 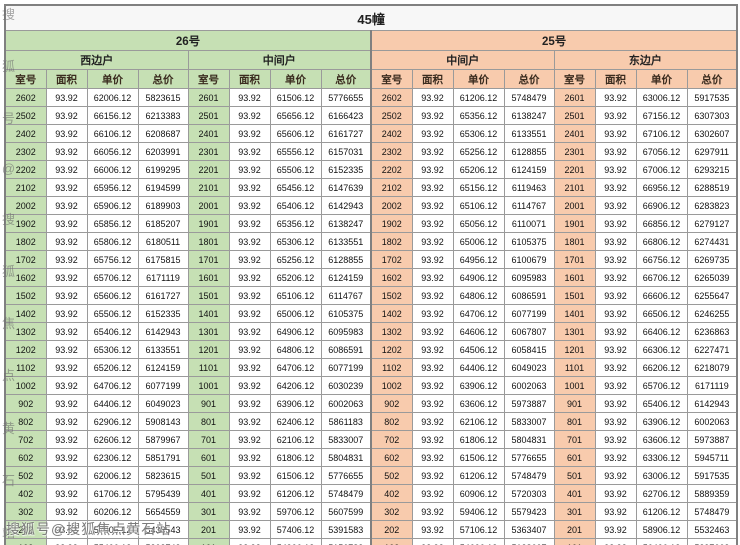 I want to click on value-cell: 61706.12, so click(x=112, y=493).